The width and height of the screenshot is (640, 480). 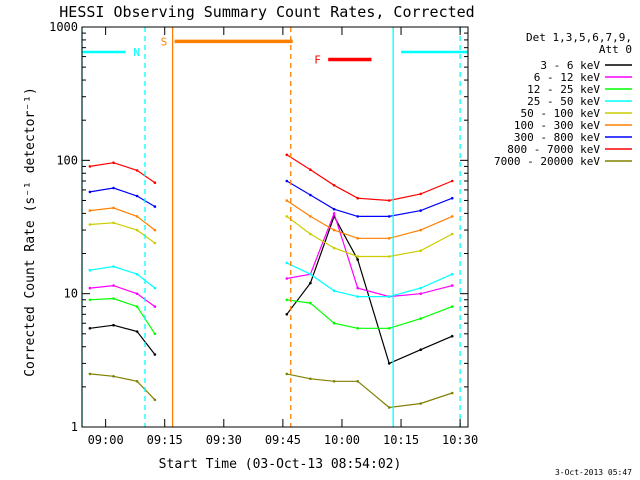 I want to click on x-tick-label-5: 10:15, so click(x=401, y=440).